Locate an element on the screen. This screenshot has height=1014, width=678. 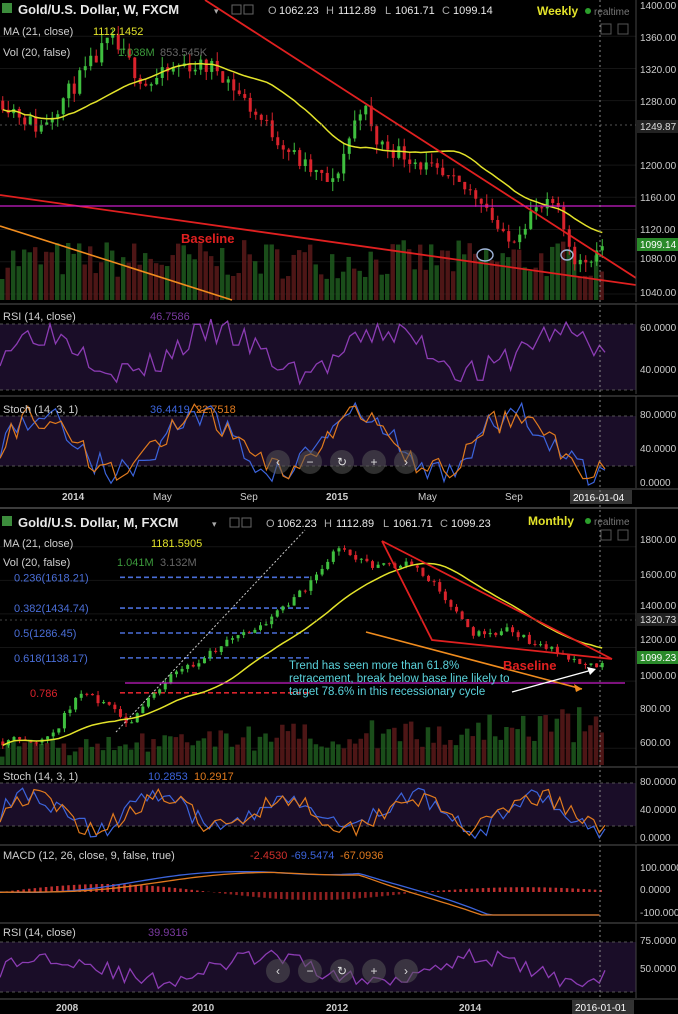
macd-tick: 100.0000 is located at coordinates (659, 868).